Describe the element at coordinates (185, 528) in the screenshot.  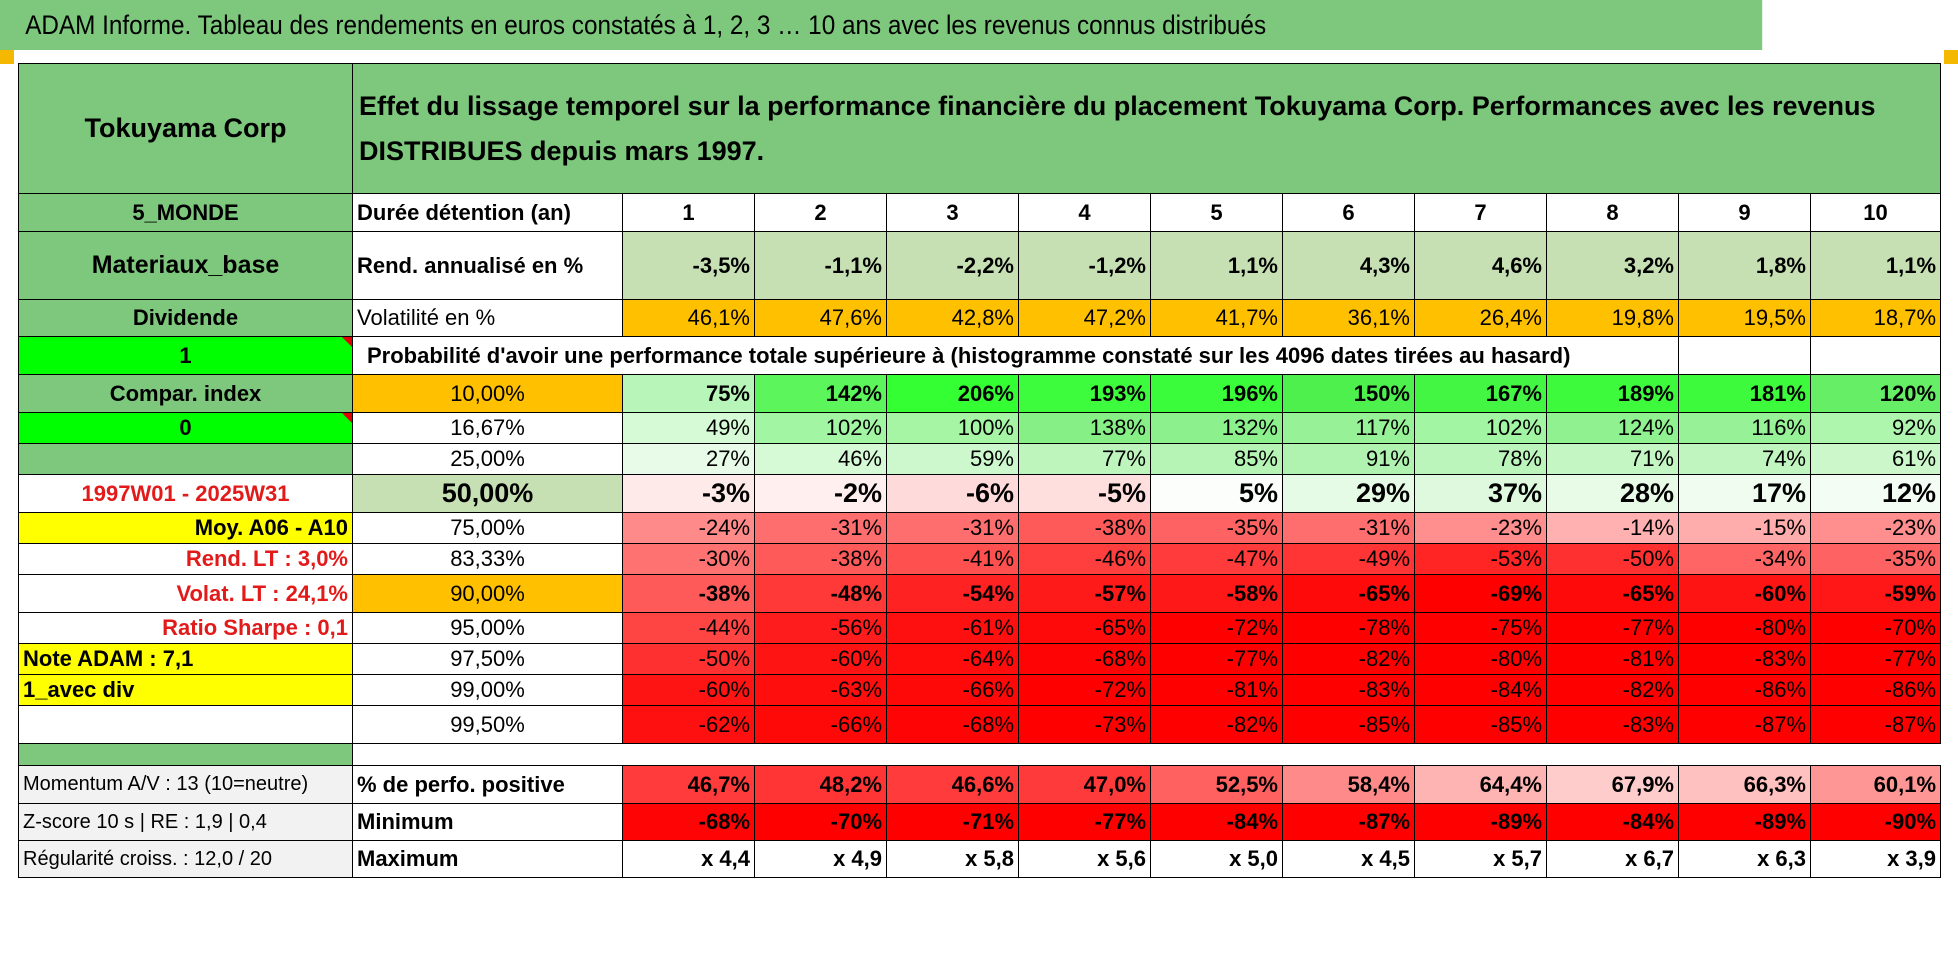
I see `average-label: Moy. A06 - A10` at that location.